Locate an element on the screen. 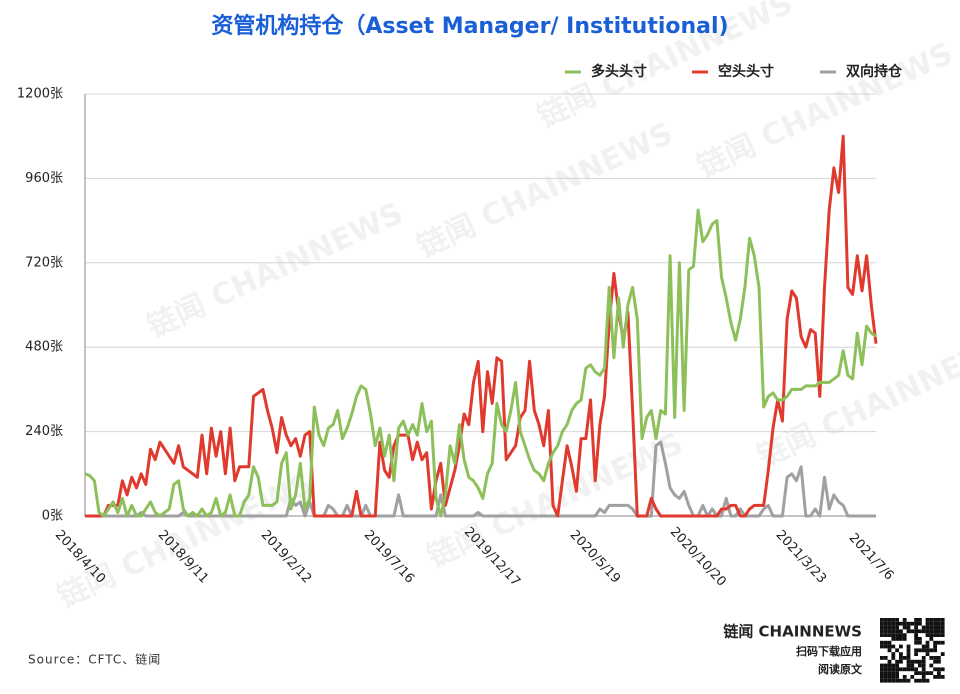 The width and height of the screenshot is (960, 694). legend-label: 多头头寸 is located at coordinates (619, 71).